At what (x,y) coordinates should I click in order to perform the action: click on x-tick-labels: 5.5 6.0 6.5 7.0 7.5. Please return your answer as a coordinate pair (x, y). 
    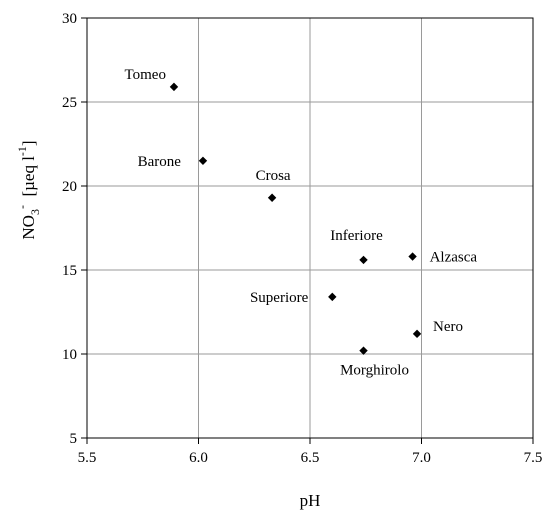
    Looking at the image, I should click on (310, 458).